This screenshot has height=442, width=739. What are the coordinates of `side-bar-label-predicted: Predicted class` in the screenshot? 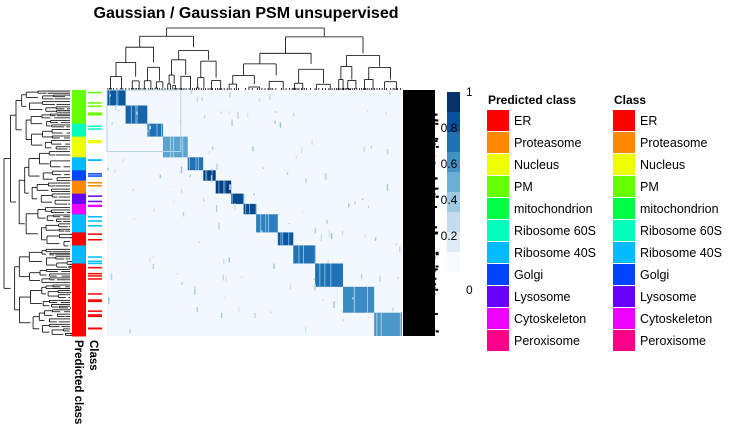 It's located at (78, 382).